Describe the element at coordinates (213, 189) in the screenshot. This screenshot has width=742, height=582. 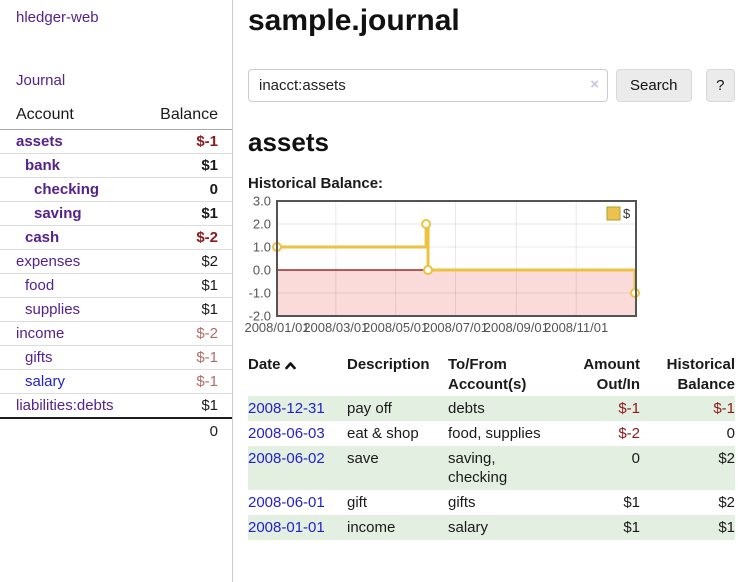
I see `account-balance: 0` at that location.